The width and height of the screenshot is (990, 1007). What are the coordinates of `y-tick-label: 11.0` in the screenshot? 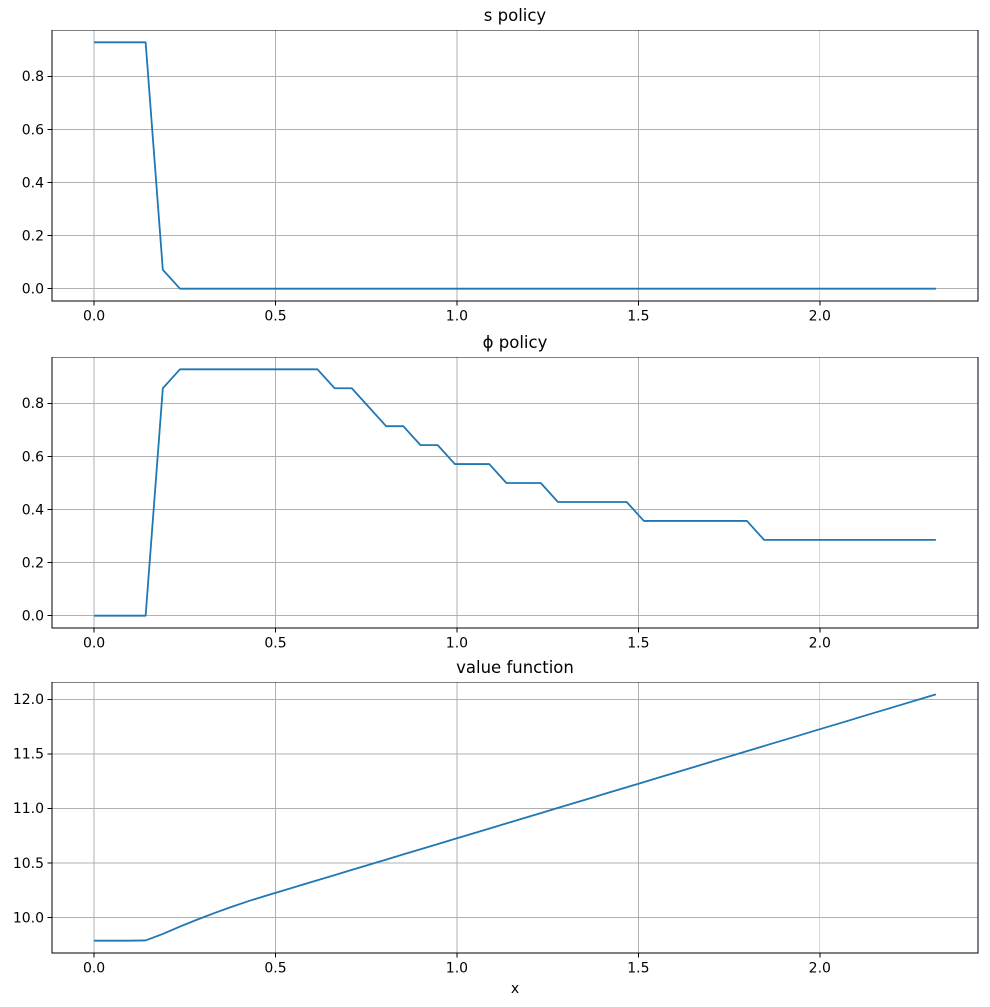 It's located at (28, 809).